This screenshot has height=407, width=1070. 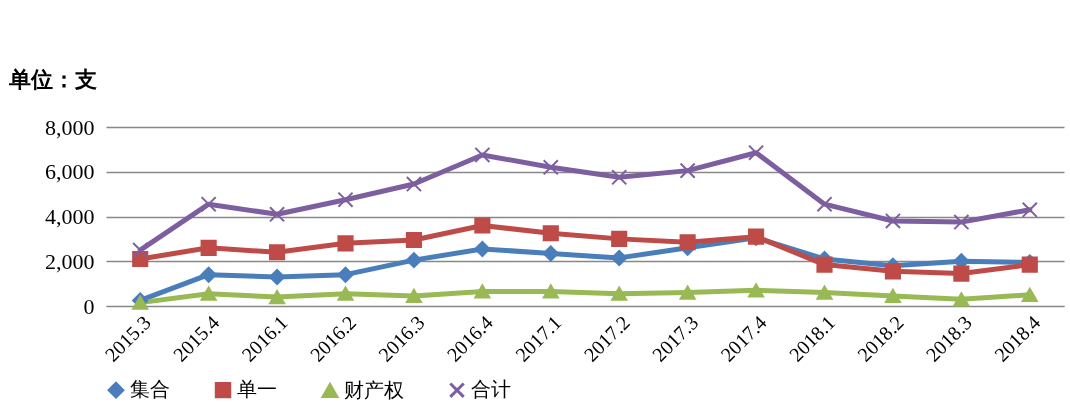 What do you see at coordinates (70, 261) in the screenshot?
I see `y-tick-label: 2,000` at bounding box center [70, 261].